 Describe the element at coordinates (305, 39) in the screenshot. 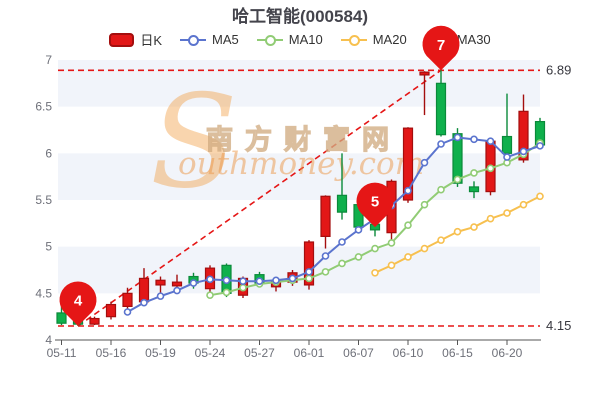

I see `legend-item-label: MA10` at that location.